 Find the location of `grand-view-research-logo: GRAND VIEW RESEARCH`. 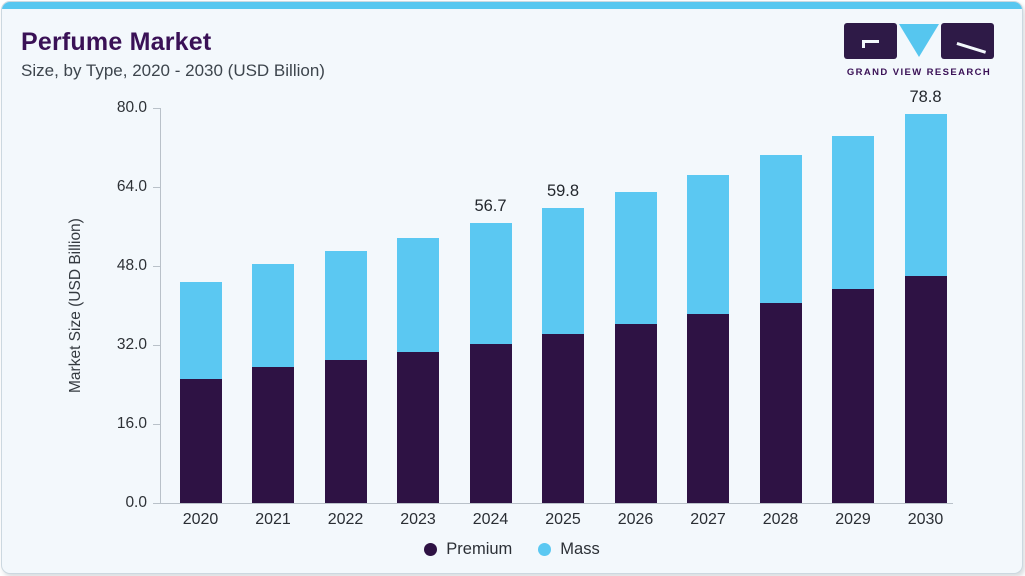

grand-view-research-logo: GRAND VIEW RESEARCH is located at coordinates (919, 50).